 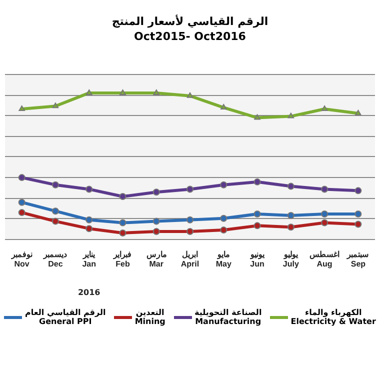 I want to click on chart-title: الرقم القياسي لأسعار المنتج, so click(x=190, y=21).